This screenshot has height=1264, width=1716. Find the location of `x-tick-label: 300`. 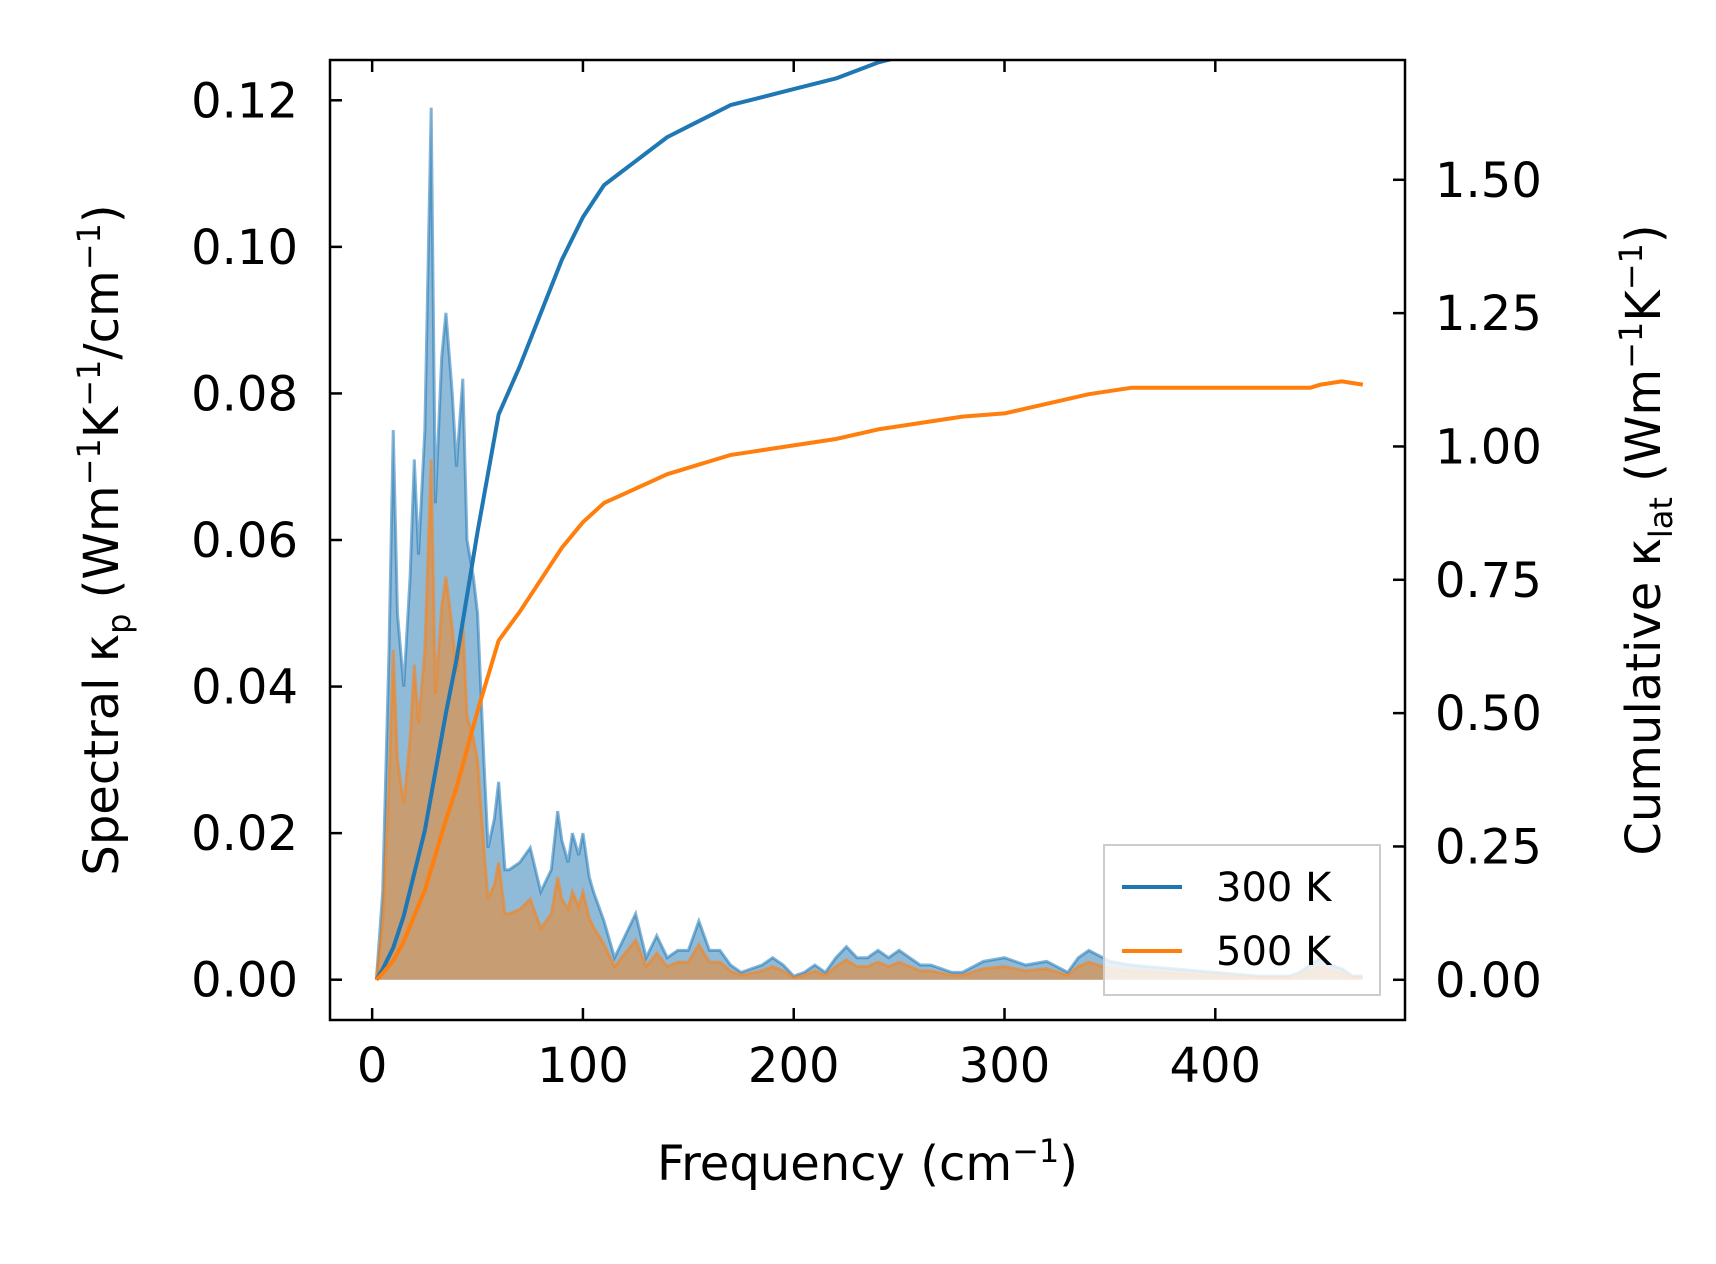

x-tick-label: 300 is located at coordinates (1005, 1066).